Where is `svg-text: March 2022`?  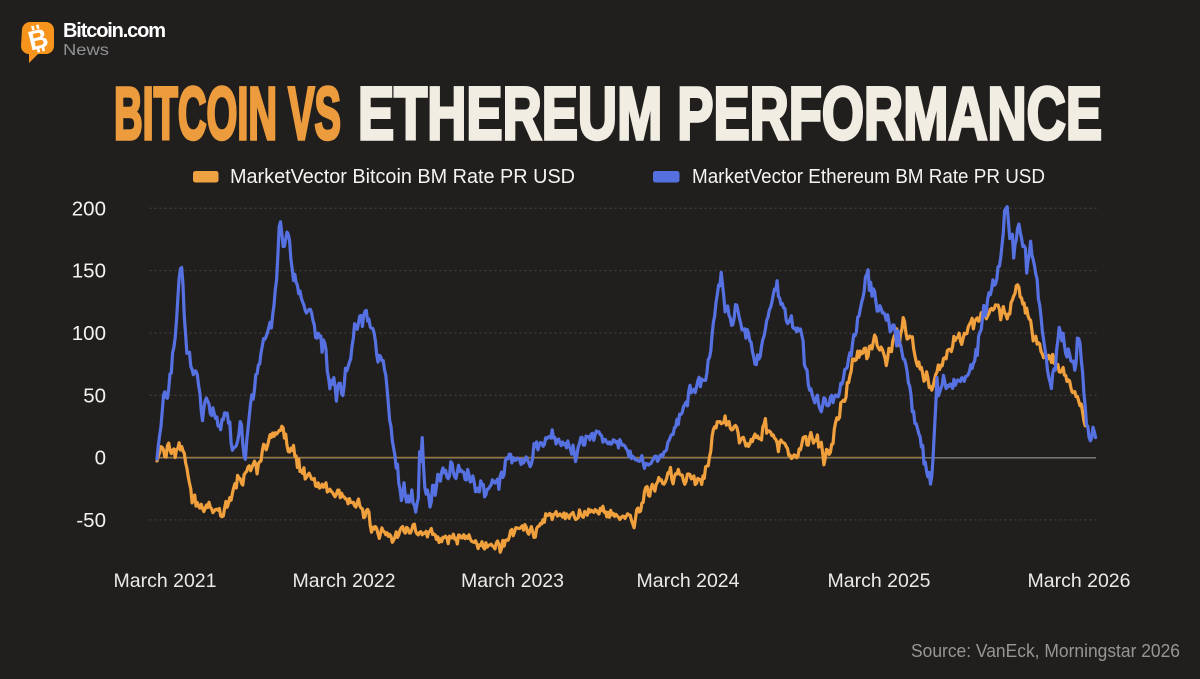 svg-text: March 2022 is located at coordinates (344, 581).